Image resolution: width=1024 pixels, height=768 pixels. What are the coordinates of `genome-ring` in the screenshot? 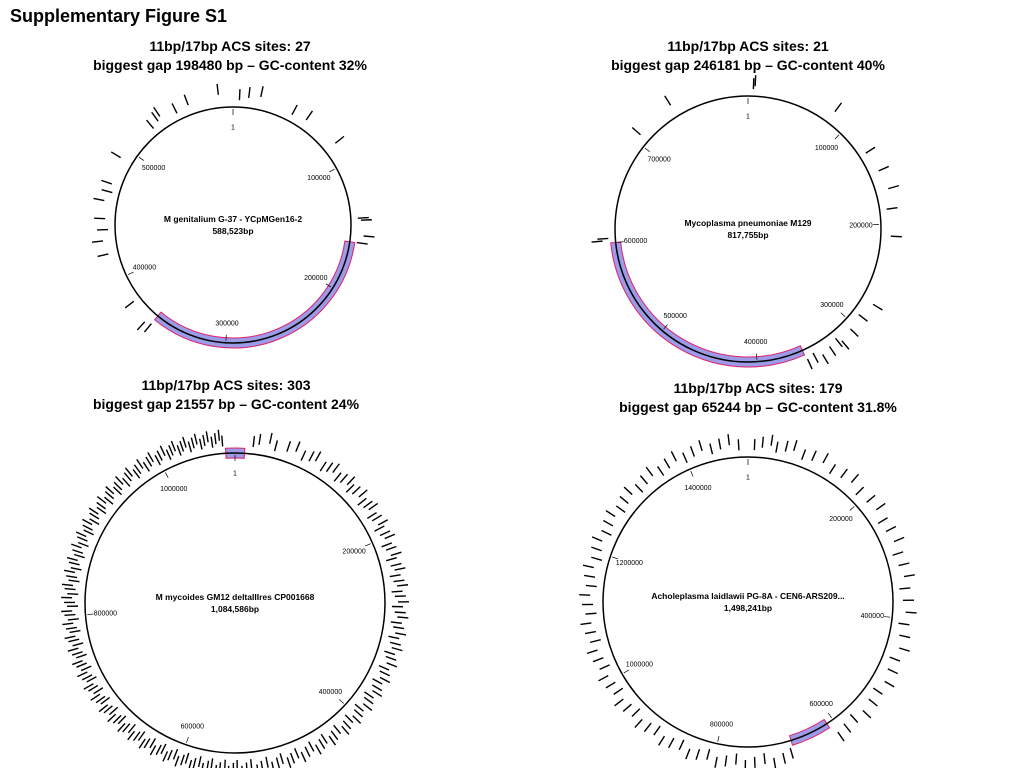 It's located at (748, 229).